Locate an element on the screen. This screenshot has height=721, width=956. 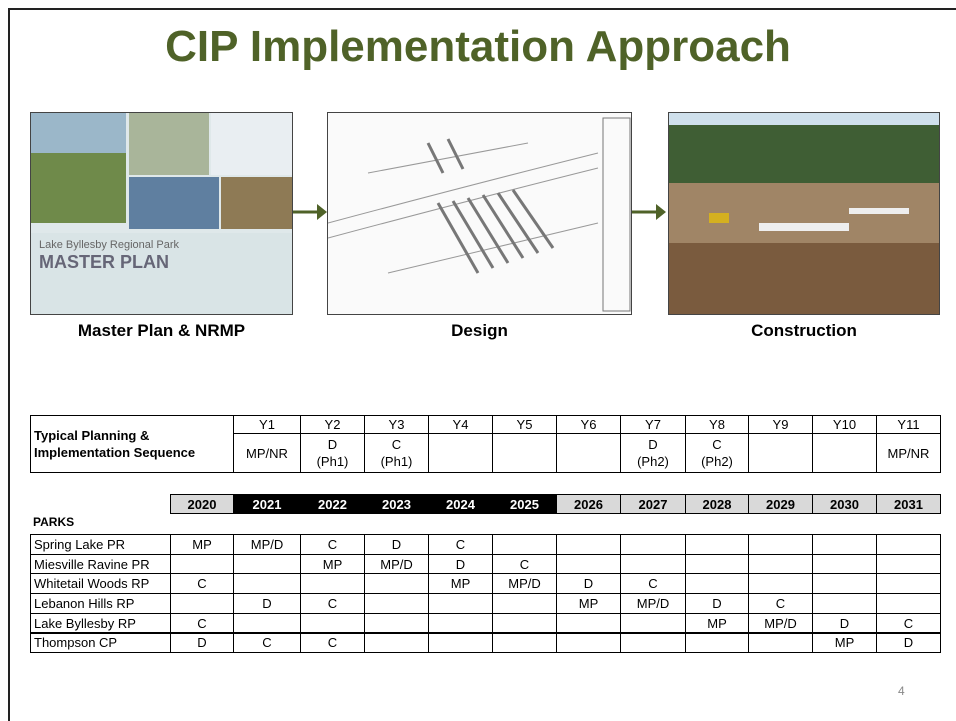
year-header: 2028 is located at coordinates (717, 504).